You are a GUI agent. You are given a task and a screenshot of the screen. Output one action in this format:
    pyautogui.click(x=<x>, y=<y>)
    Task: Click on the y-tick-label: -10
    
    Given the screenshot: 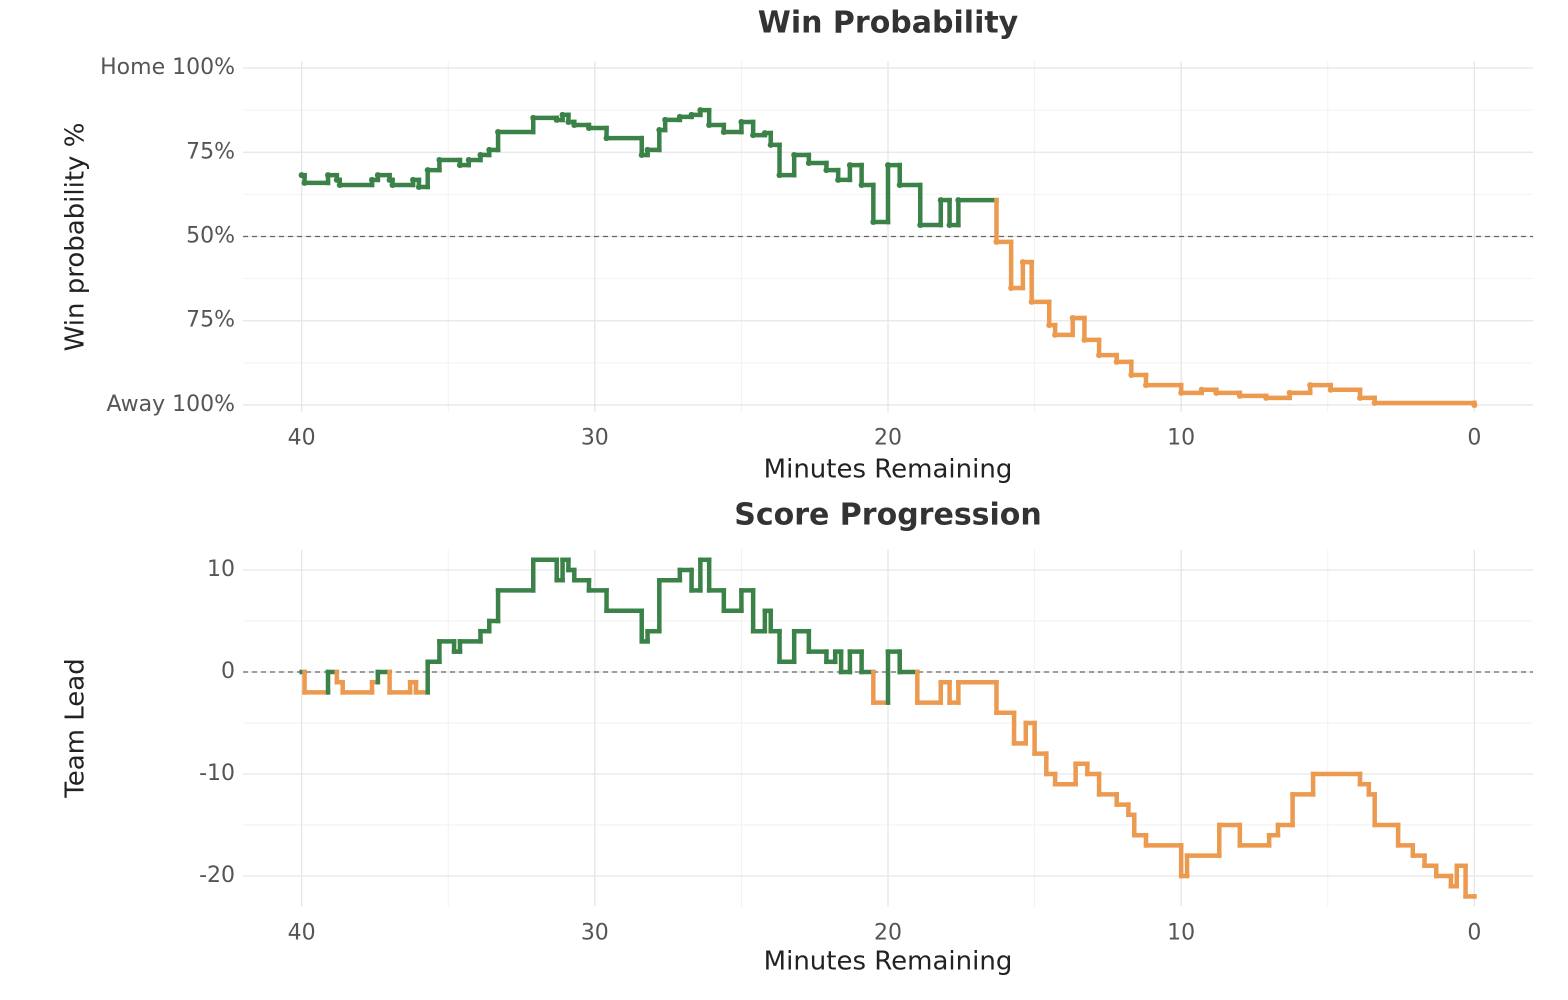 What is the action you would take?
    pyautogui.click(x=217, y=773)
    